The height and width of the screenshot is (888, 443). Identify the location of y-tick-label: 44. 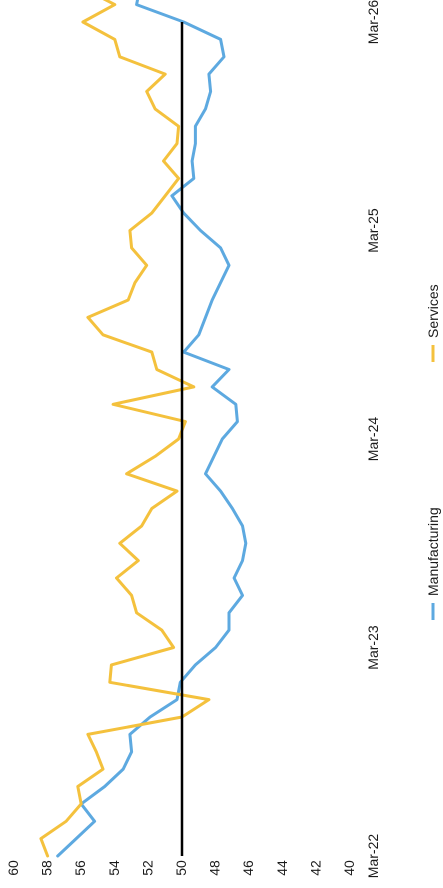
(282, 868).